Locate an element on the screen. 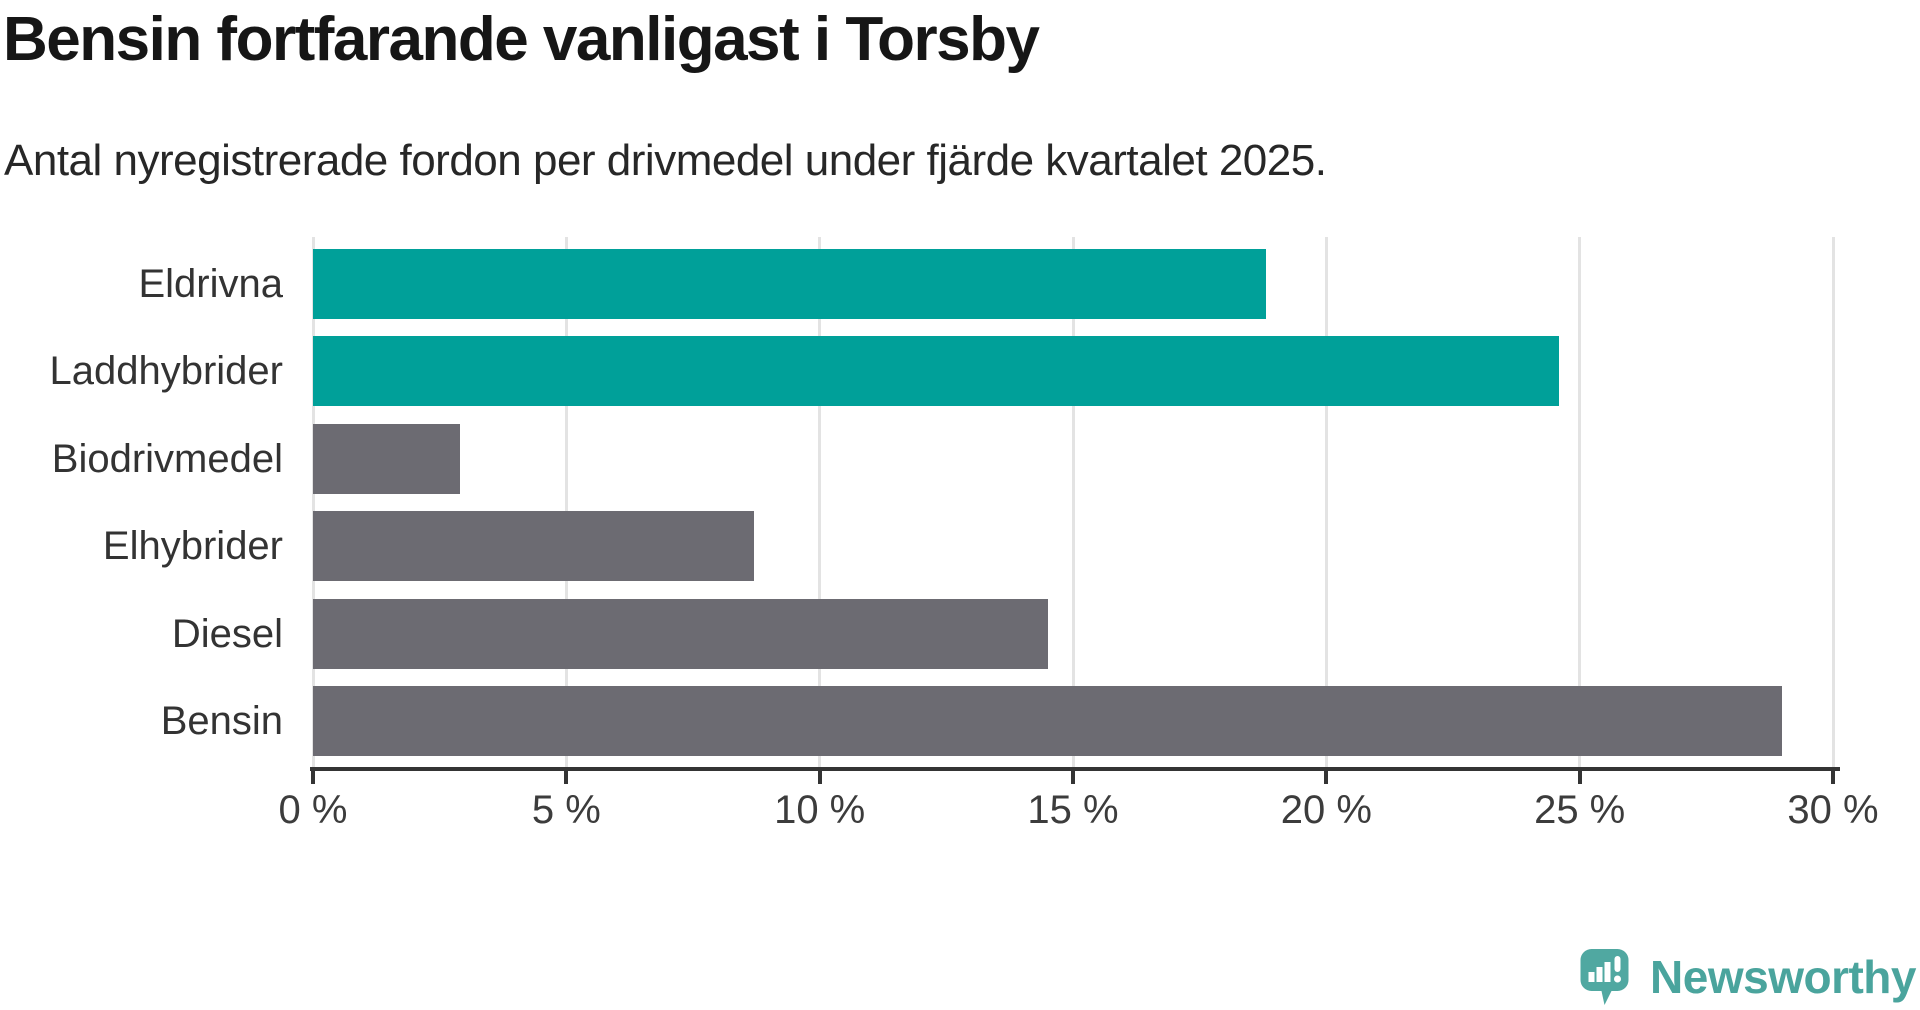  x-tick-label-15: 15 % is located at coordinates (1073, 810).